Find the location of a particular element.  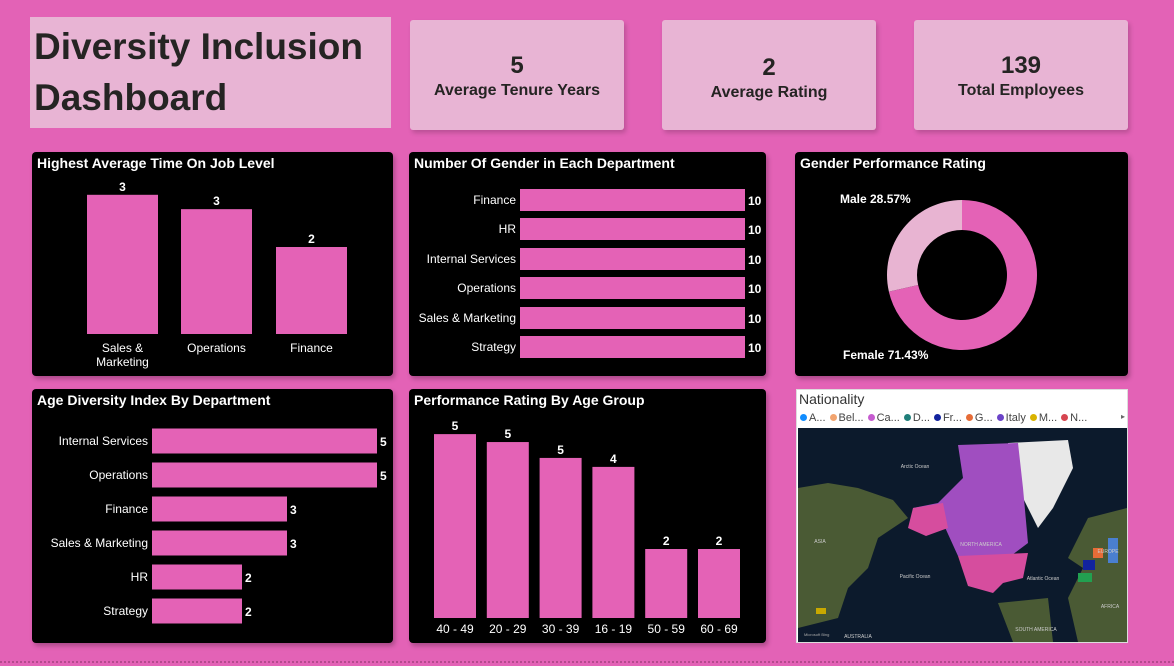

region-usa is located at coordinates (993, 573).